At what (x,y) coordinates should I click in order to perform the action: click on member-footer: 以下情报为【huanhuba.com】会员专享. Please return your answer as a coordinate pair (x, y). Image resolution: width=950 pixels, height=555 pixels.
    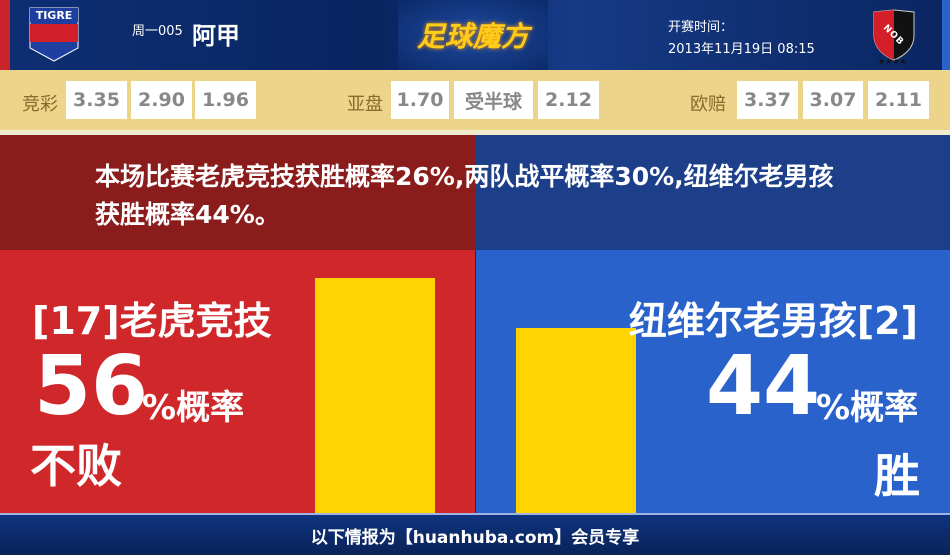
    Looking at the image, I should click on (475, 534).